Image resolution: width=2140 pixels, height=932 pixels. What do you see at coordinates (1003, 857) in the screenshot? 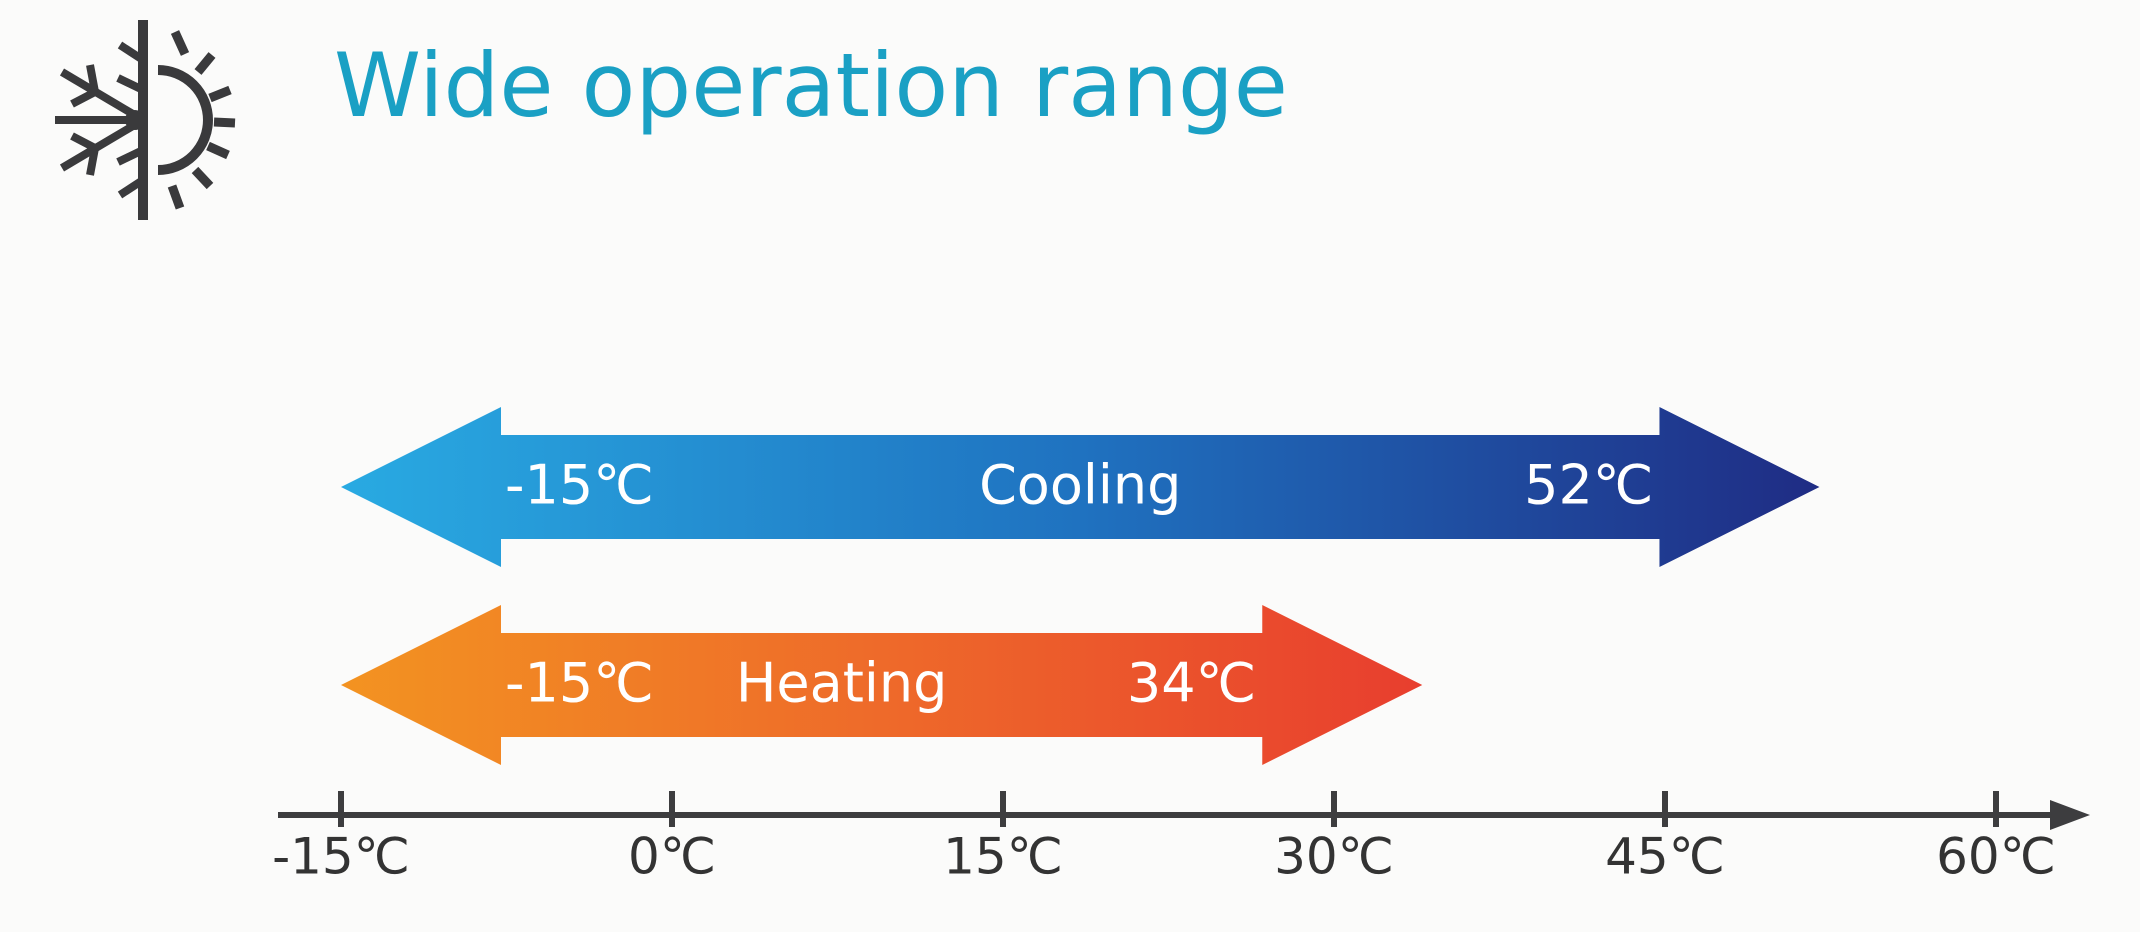
I see `x-tick-label: 15℃` at bounding box center [1003, 857].